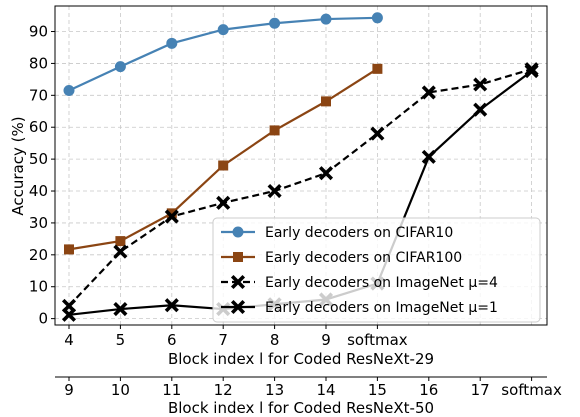  I want to click on x-tick-label-resnext50: 15, so click(377, 390).